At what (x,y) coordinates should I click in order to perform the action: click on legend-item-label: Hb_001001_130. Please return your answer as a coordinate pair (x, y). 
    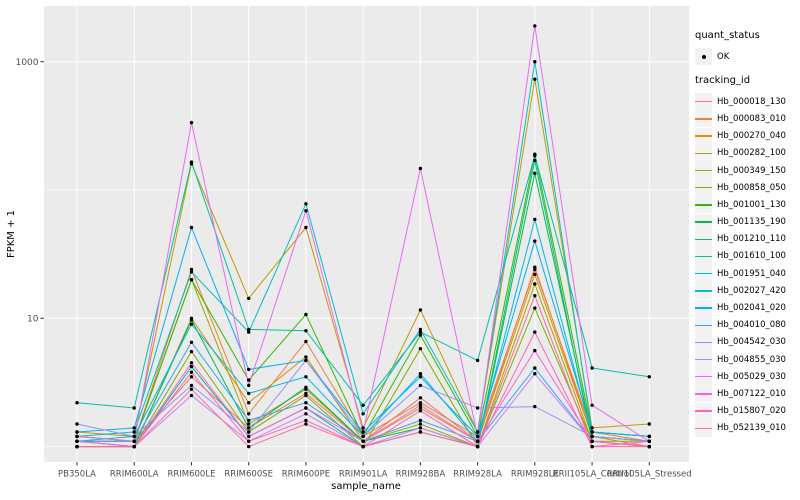
    Looking at the image, I should click on (751, 204).